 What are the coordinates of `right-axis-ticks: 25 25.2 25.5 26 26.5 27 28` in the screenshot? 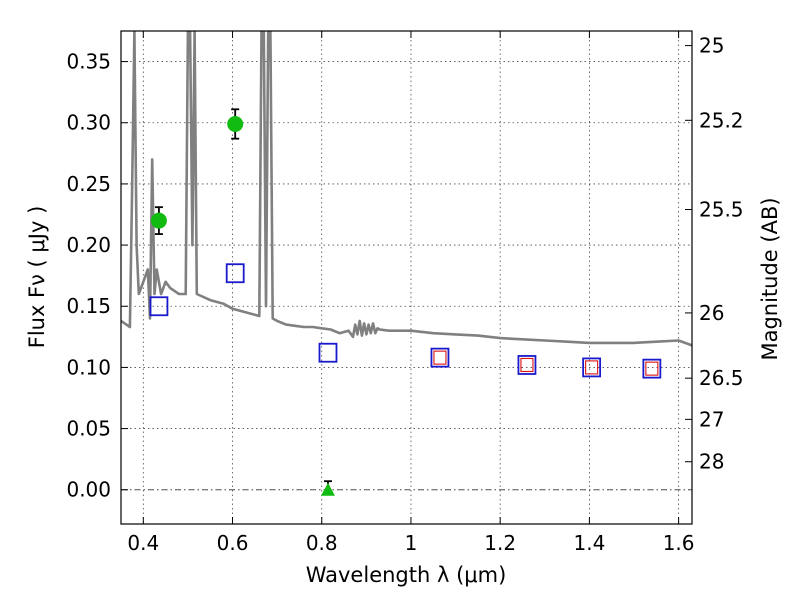 It's located at (714, 254).